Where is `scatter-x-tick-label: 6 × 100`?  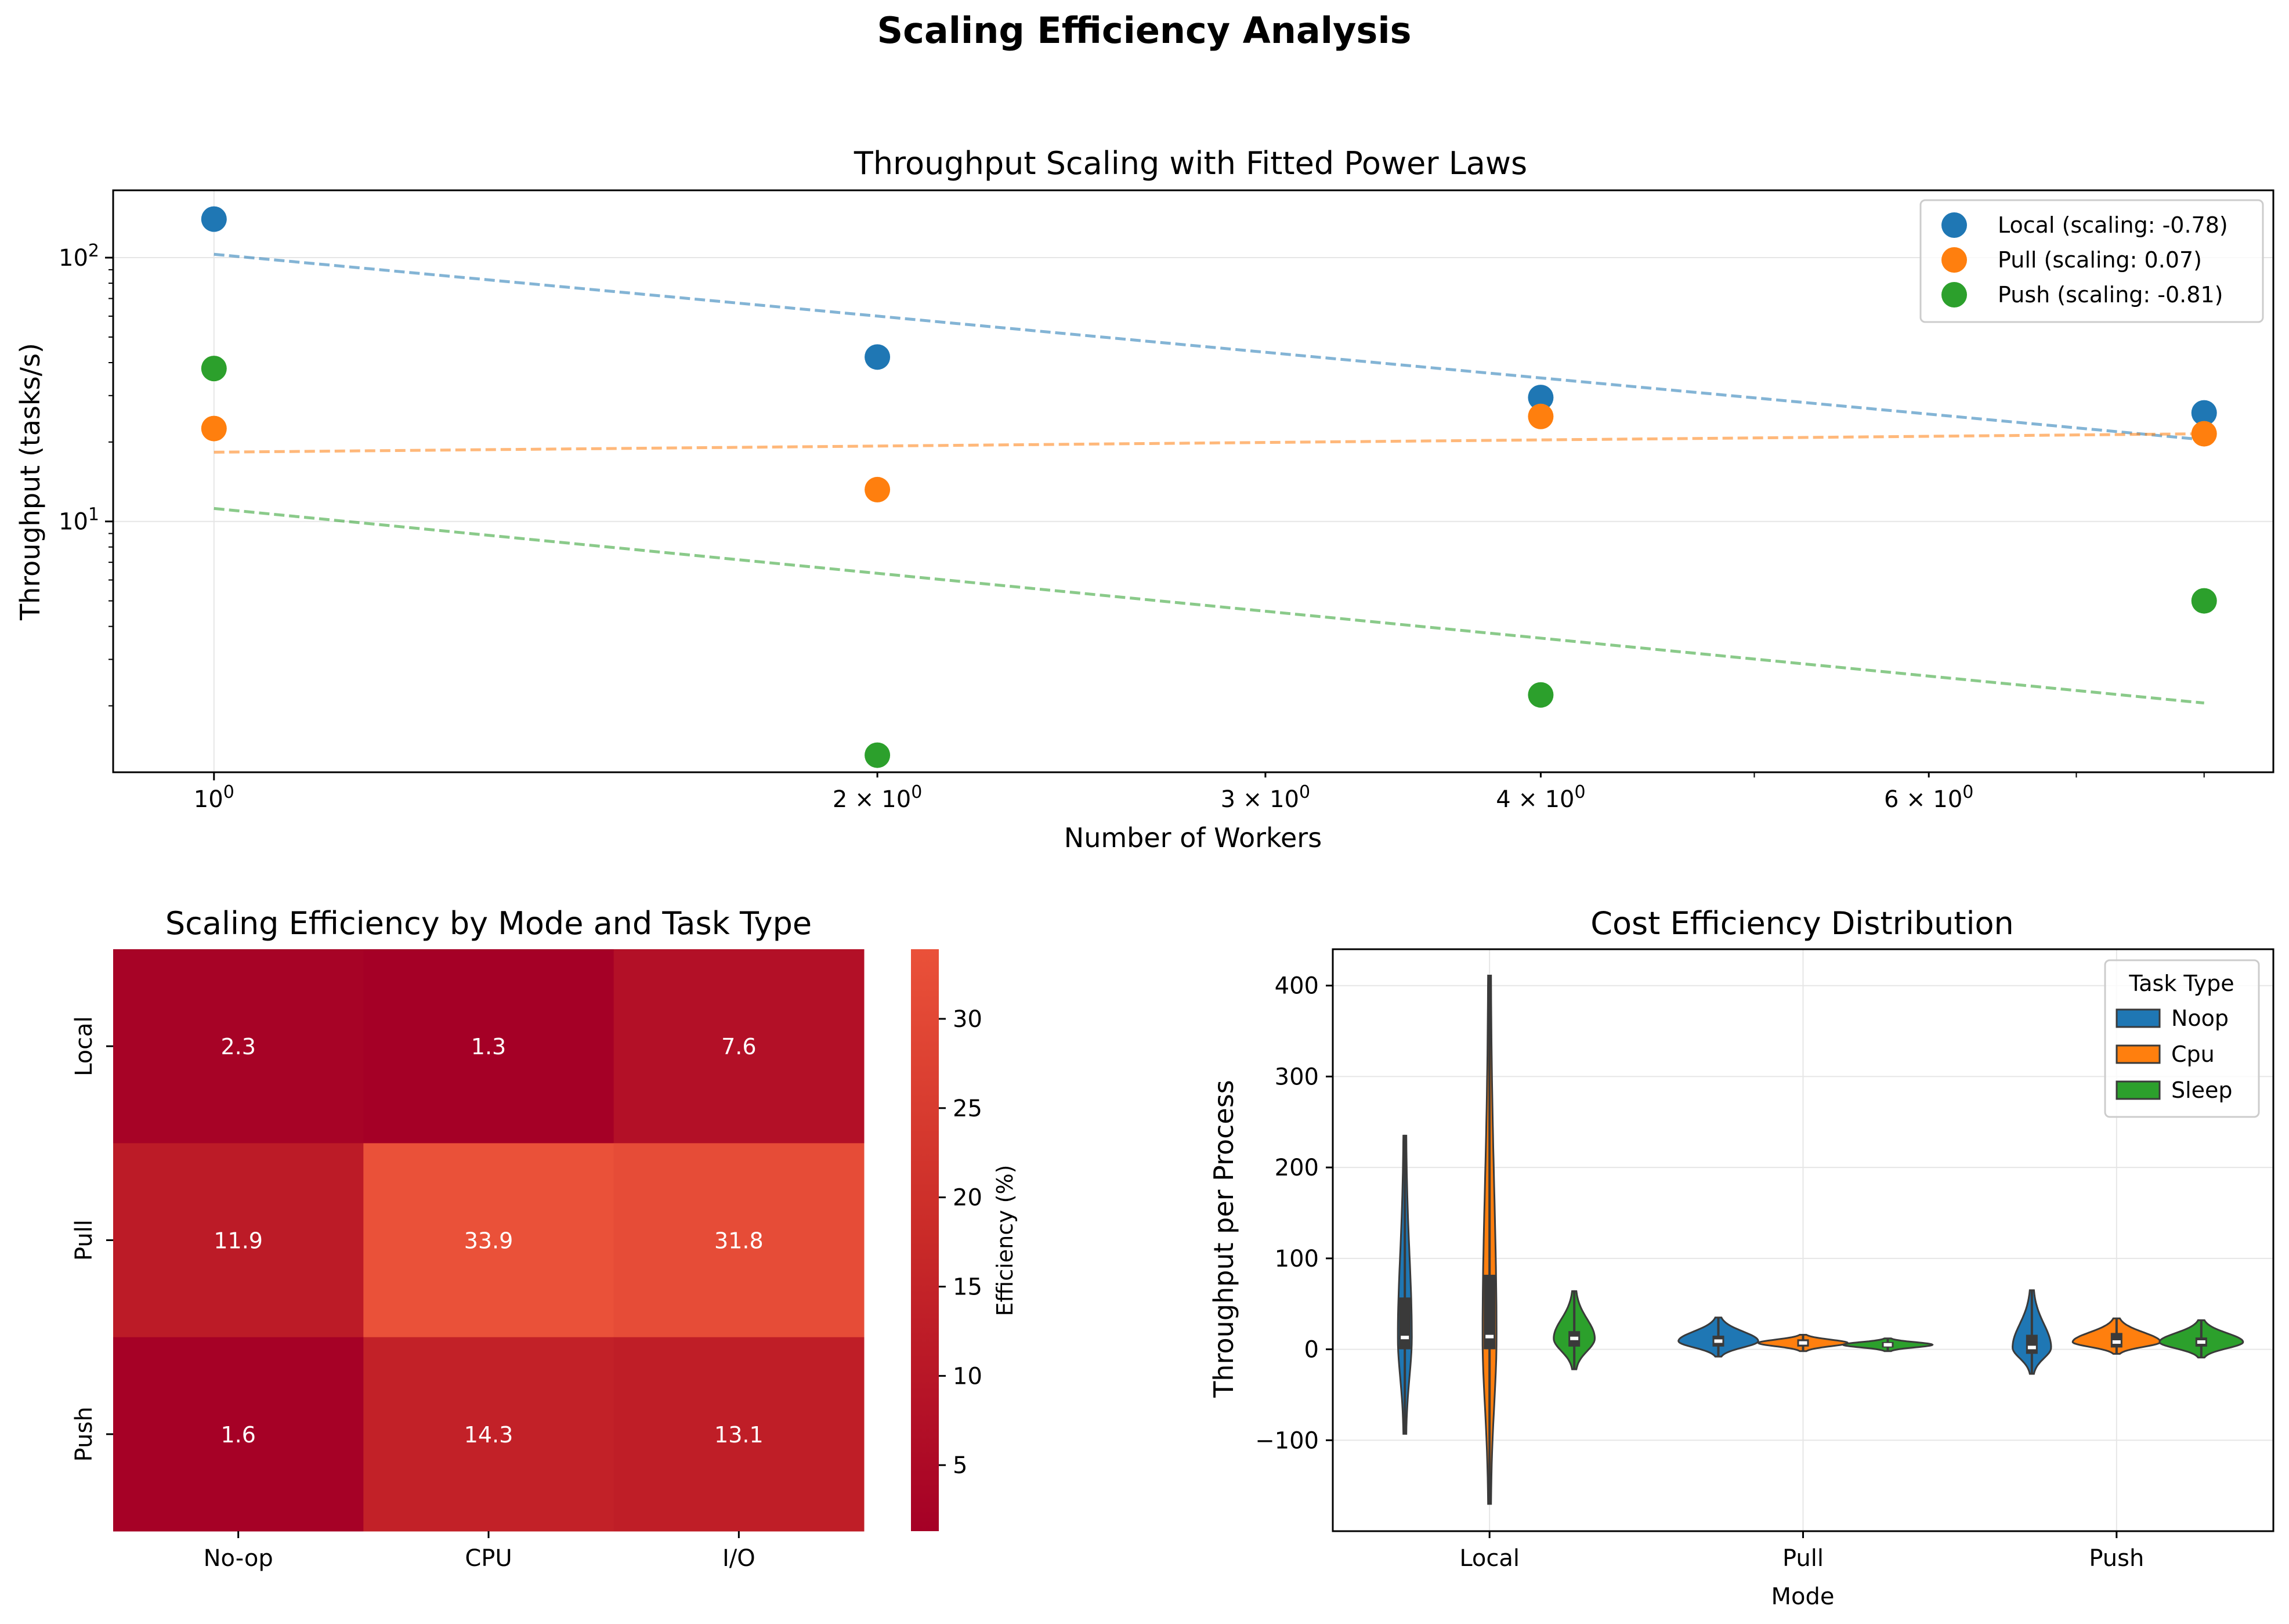 scatter-x-tick-label: 6 × 100 is located at coordinates (1928, 798).